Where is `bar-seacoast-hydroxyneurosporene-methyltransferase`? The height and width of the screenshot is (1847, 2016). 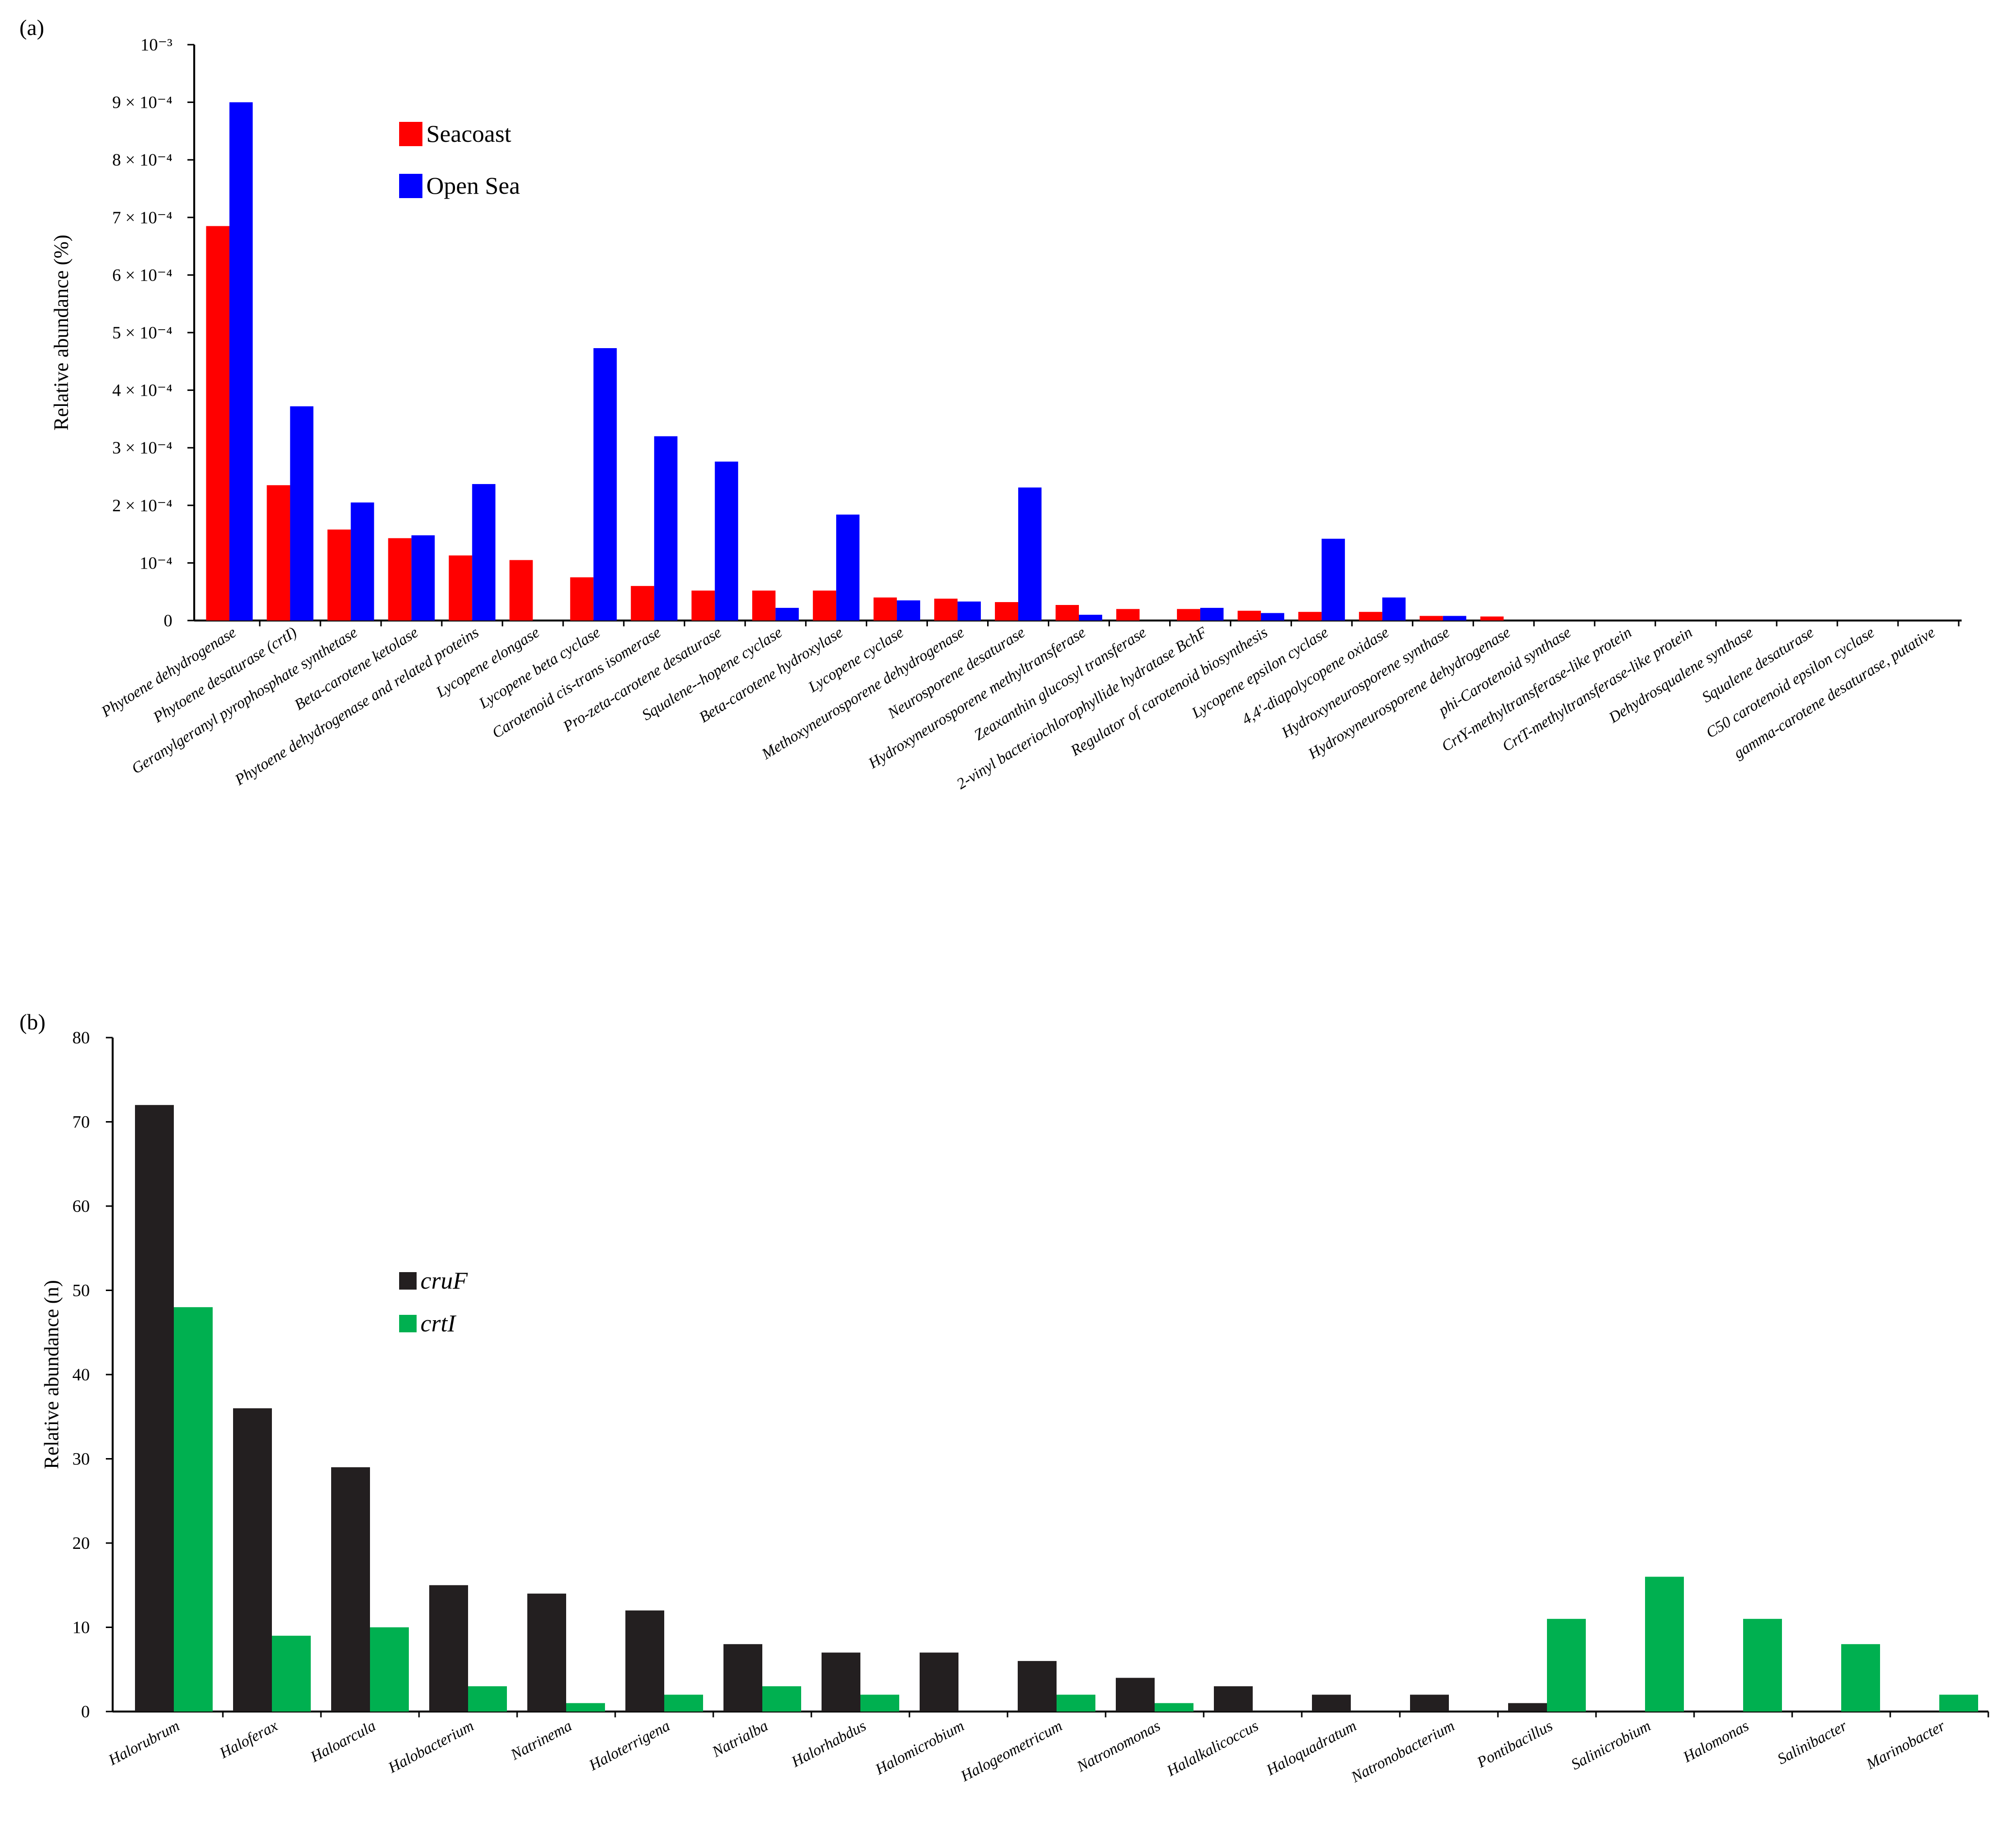 bar-seacoast-hydroxyneurosporene-methyltransferase is located at coordinates (1067, 612).